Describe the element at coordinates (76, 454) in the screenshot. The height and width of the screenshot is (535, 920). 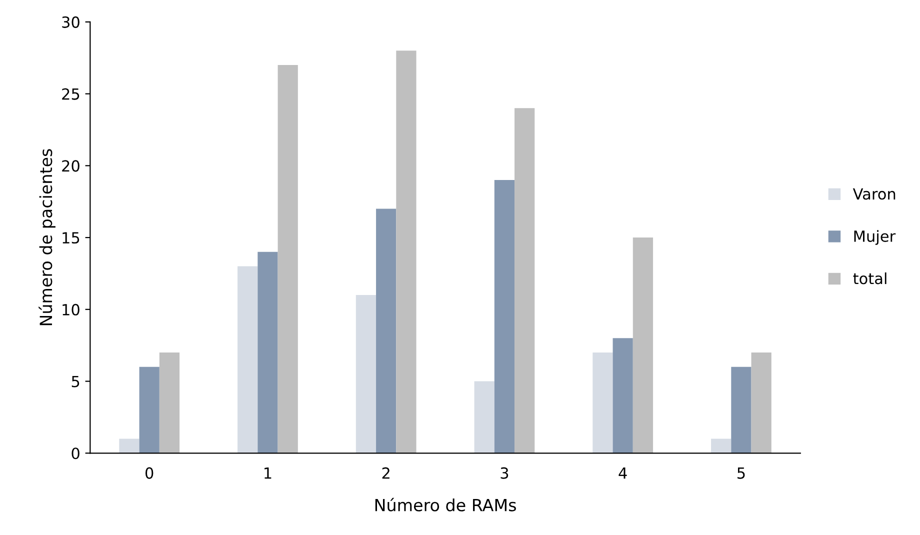
I see `y-tick-label: 0` at that location.